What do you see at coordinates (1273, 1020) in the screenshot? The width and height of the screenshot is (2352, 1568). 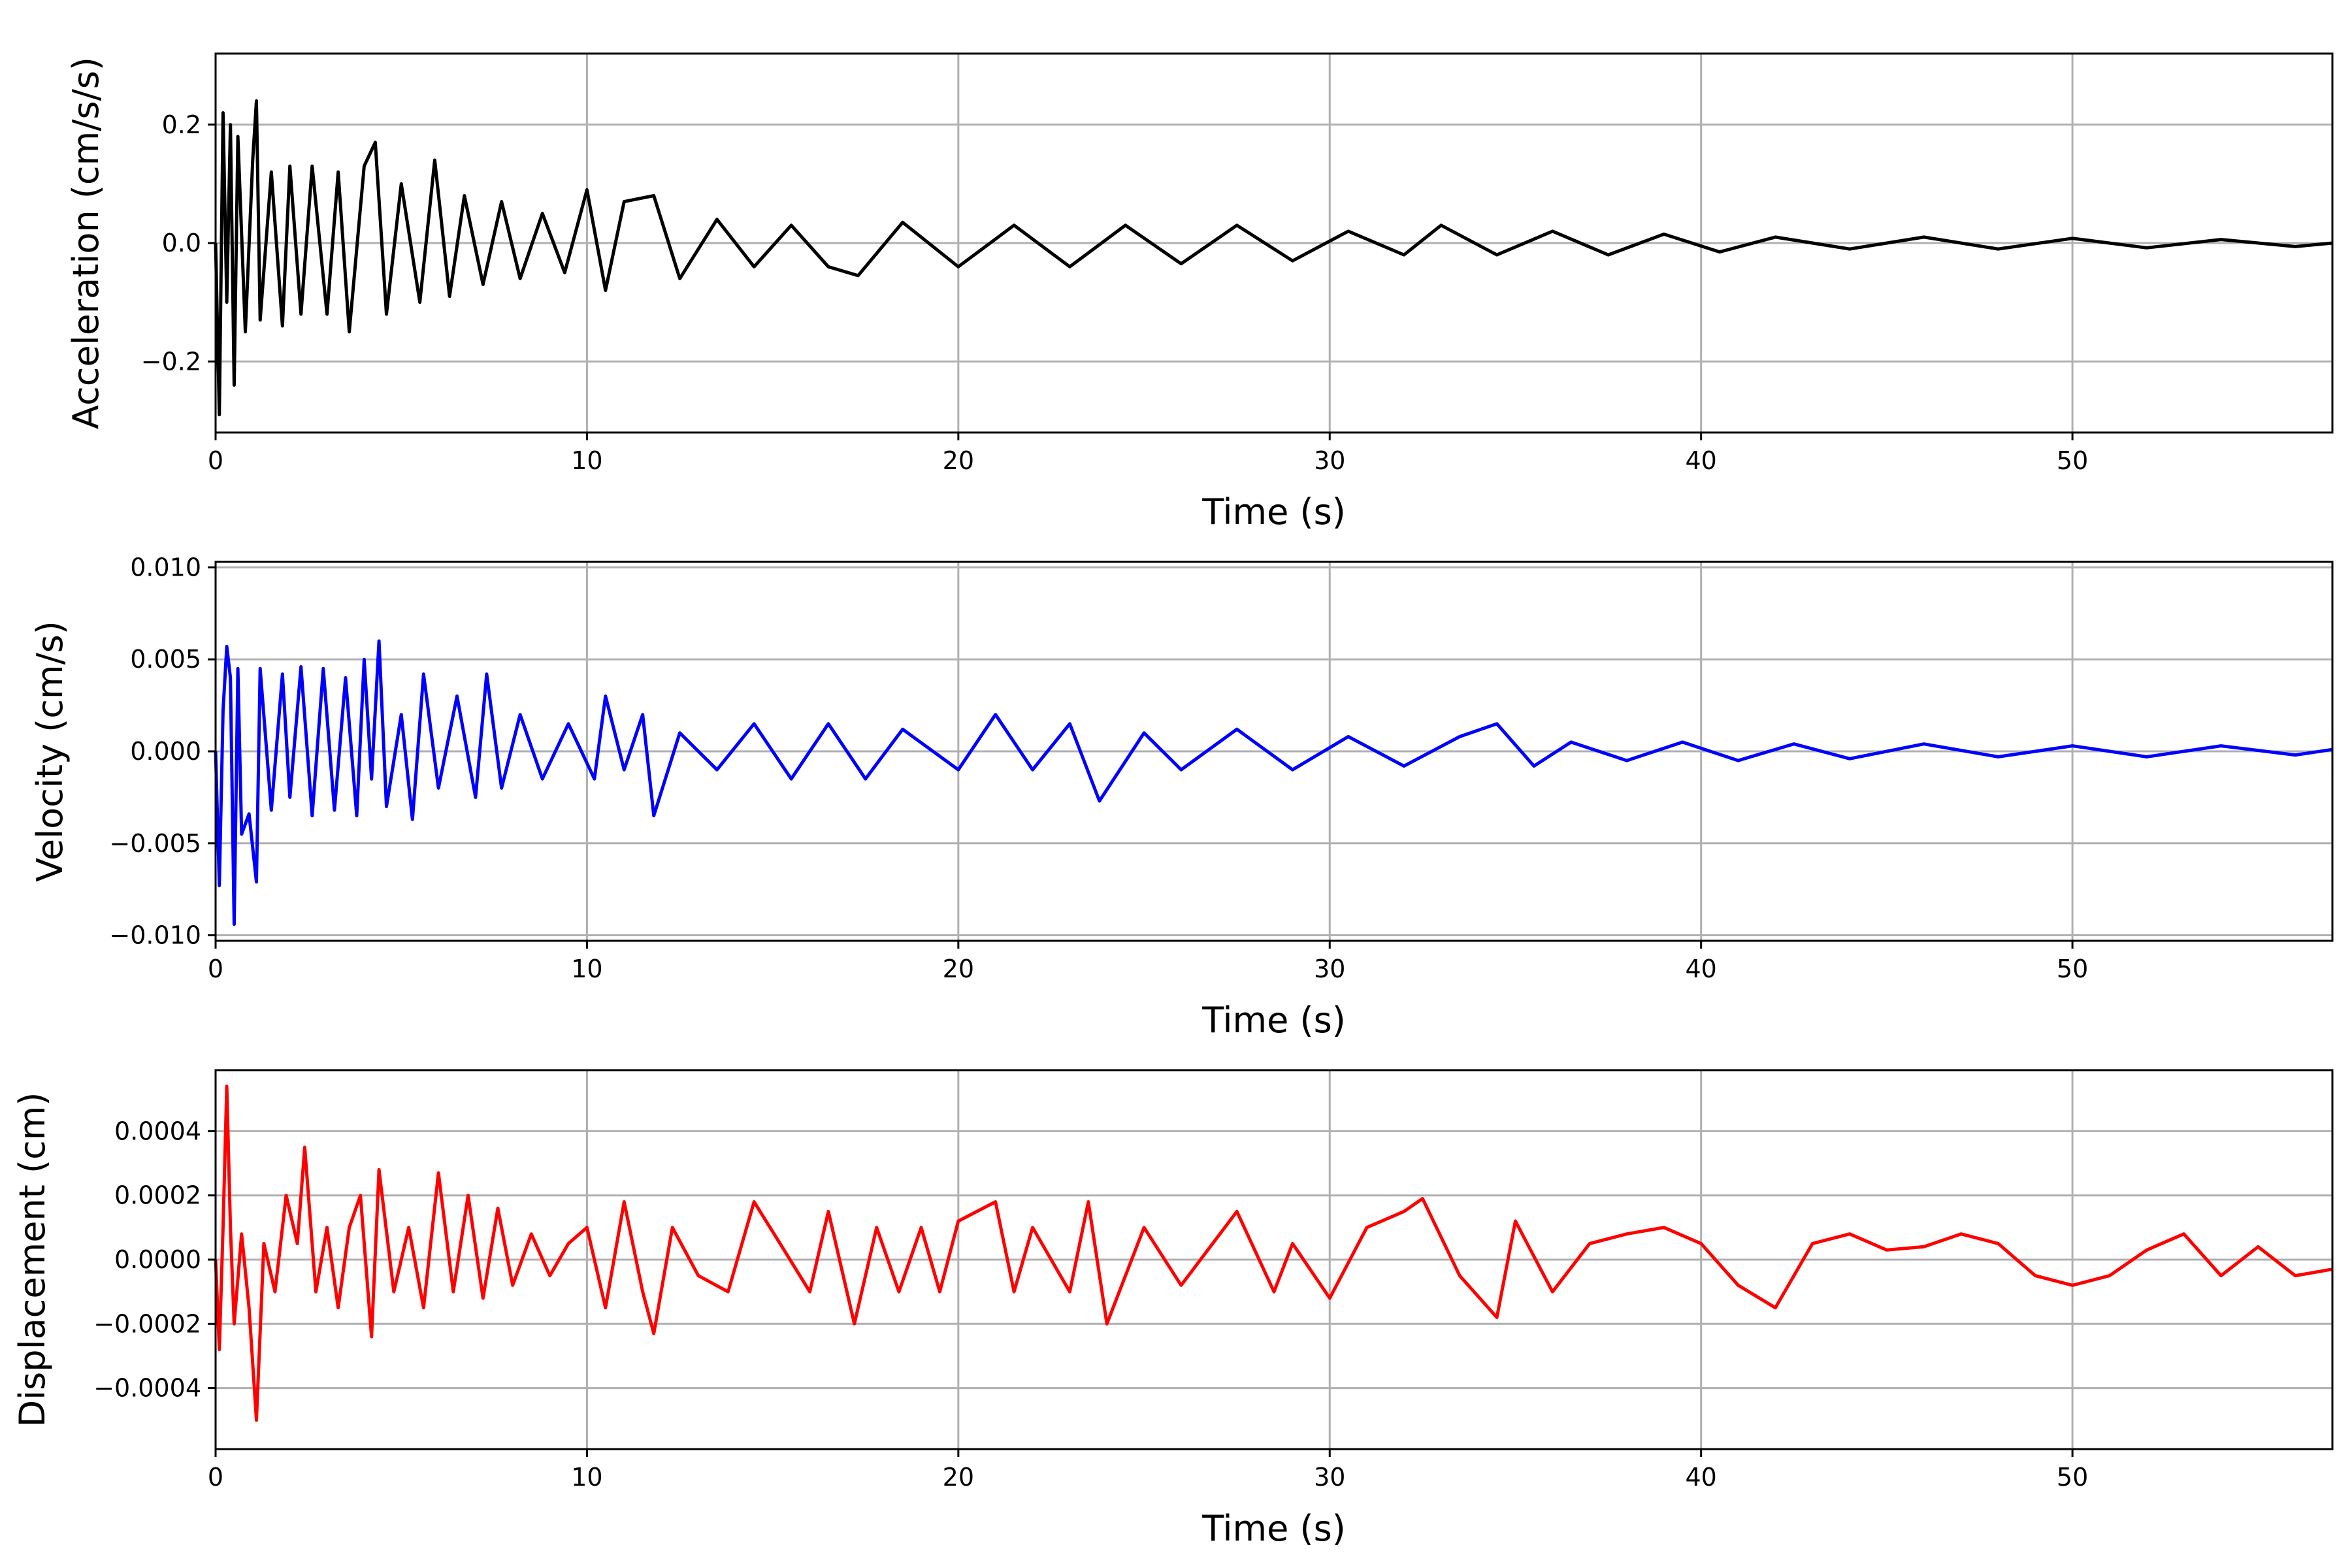 I see `velocity-x-axis-label: Time (s)` at bounding box center [1273, 1020].